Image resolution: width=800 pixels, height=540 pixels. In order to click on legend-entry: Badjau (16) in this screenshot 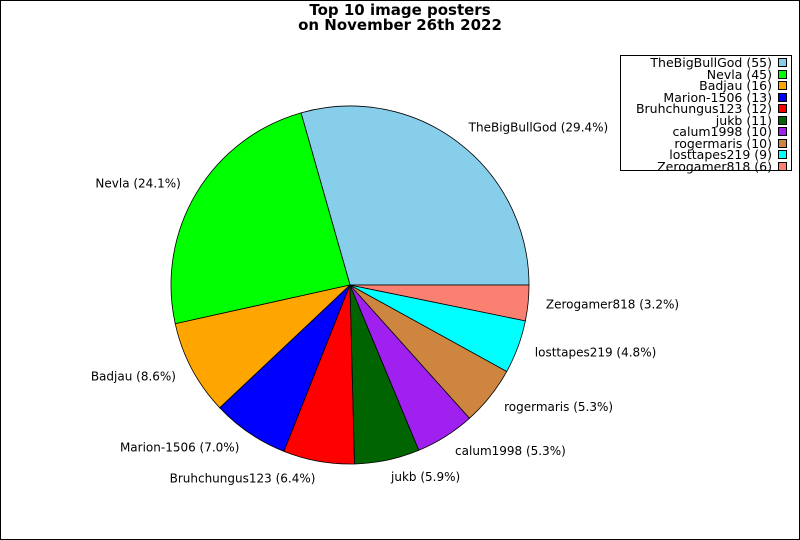, I will do `click(706, 86)`.